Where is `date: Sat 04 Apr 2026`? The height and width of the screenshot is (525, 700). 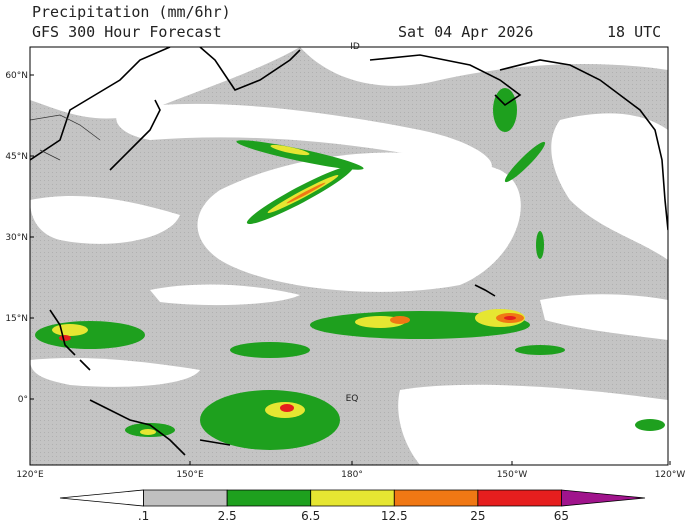 date: Sat 04 Apr 2026 is located at coordinates (465, 32).